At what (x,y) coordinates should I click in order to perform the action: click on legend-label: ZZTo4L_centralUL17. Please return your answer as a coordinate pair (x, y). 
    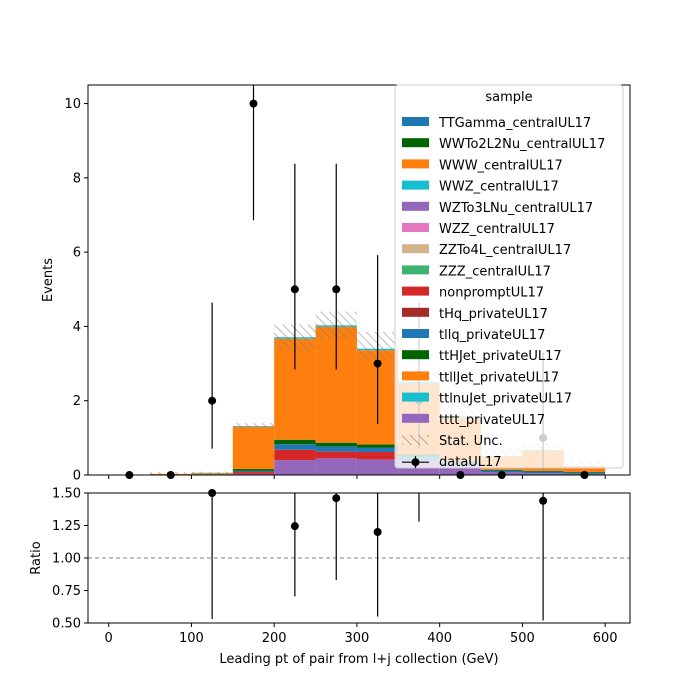
    Looking at the image, I should click on (505, 250).